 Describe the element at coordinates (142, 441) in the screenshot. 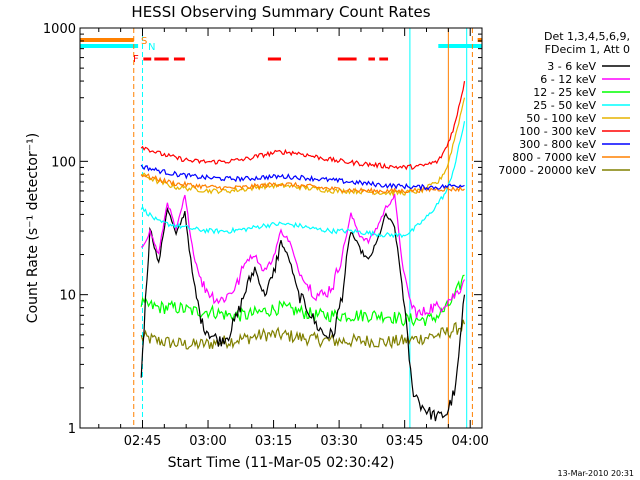

I see `x-tick-label: 02:45` at that location.